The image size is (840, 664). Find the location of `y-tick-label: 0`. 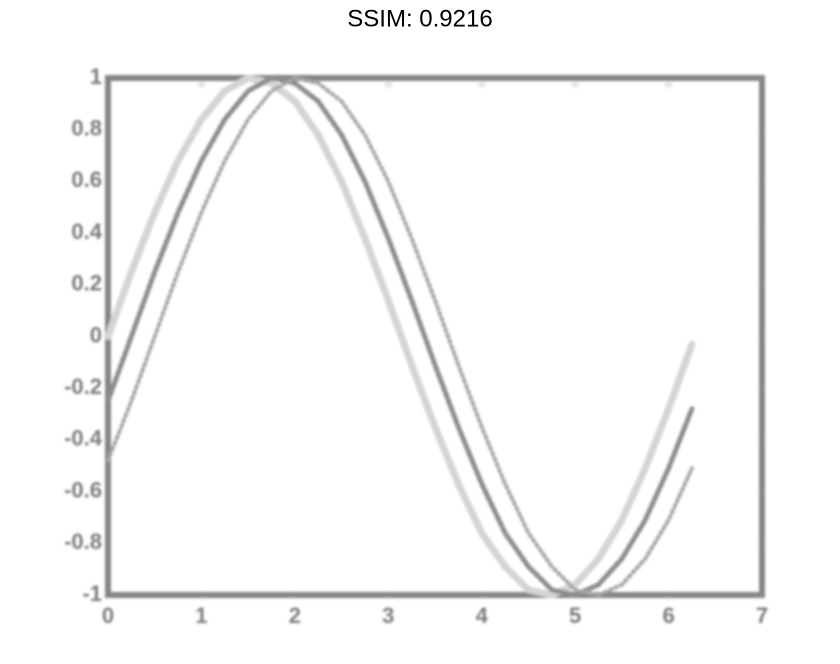

y-tick-label: 0 is located at coordinates (96, 334).